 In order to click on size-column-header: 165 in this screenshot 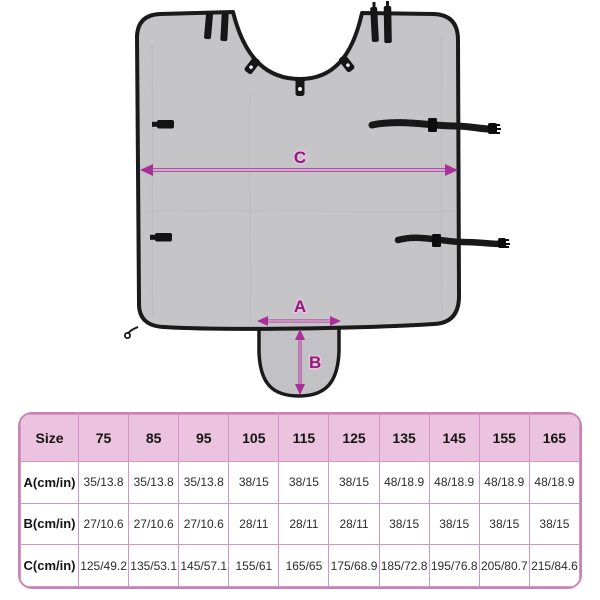, I will do `click(554, 438)`.